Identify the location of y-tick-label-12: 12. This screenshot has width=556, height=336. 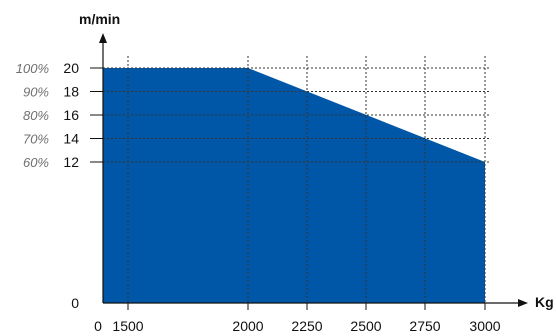
(71, 162).